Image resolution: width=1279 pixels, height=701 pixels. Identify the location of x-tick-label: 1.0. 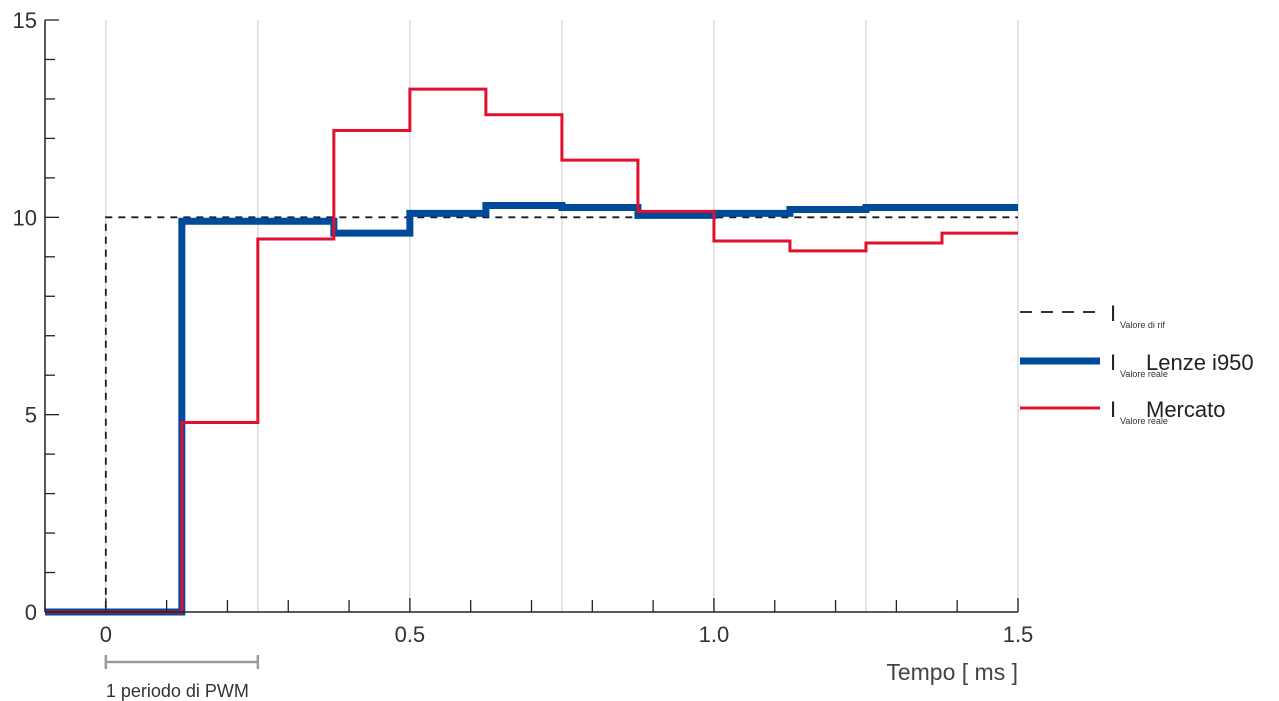
(714, 634).